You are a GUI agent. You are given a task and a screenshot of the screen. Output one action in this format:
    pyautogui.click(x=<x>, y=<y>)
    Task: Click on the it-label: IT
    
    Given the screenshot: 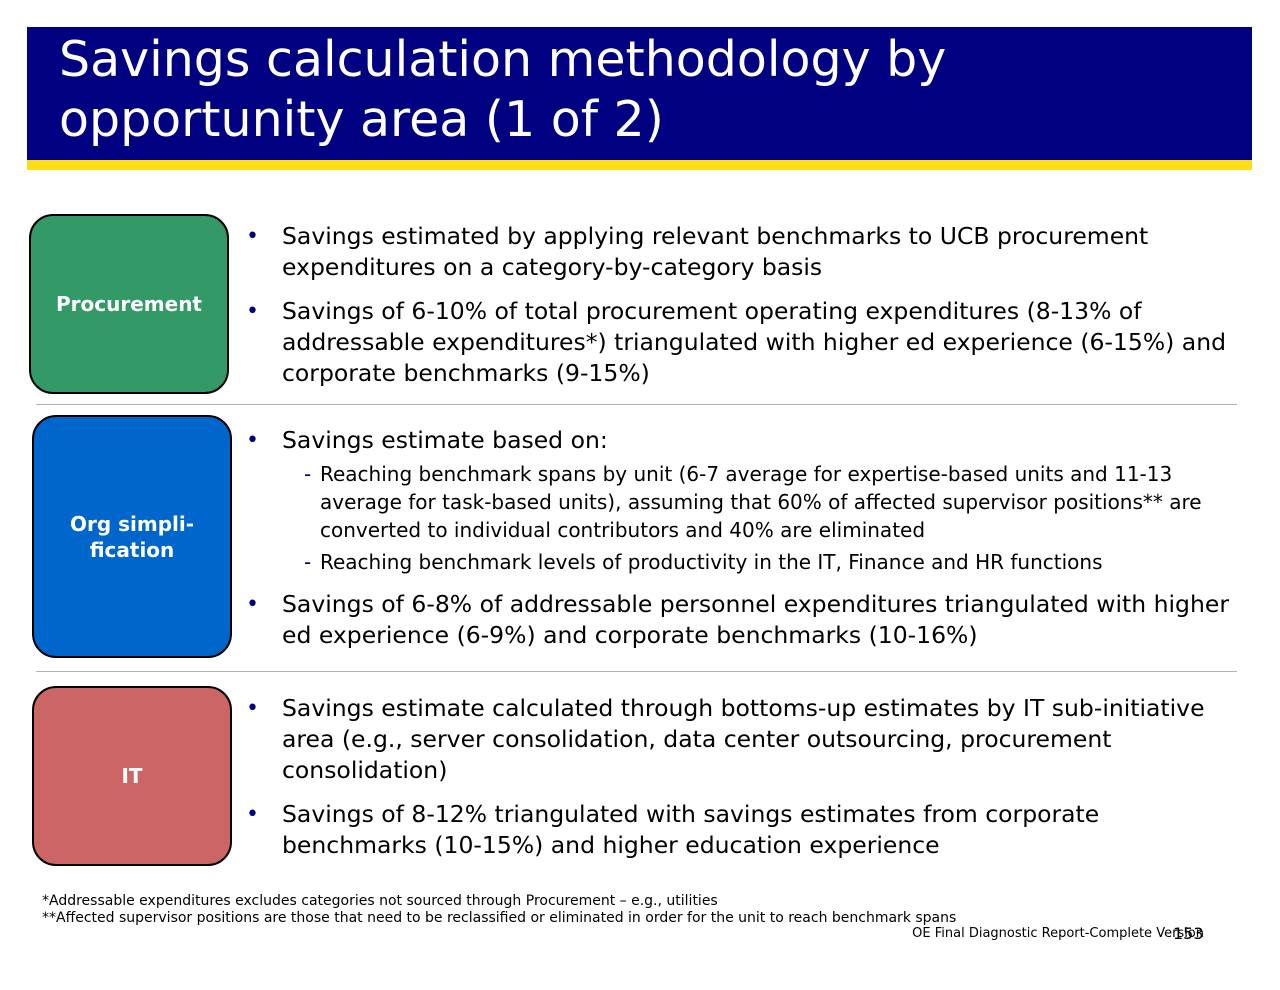 What is the action you would take?
    pyautogui.click(x=132, y=776)
    